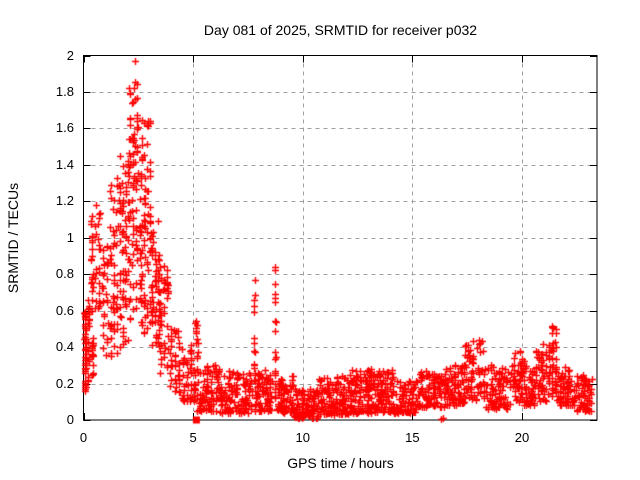 The height and width of the screenshot is (480, 640). What do you see at coordinates (70, 237) in the screenshot?
I see `y-tick-label: 1` at bounding box center [70, 237].